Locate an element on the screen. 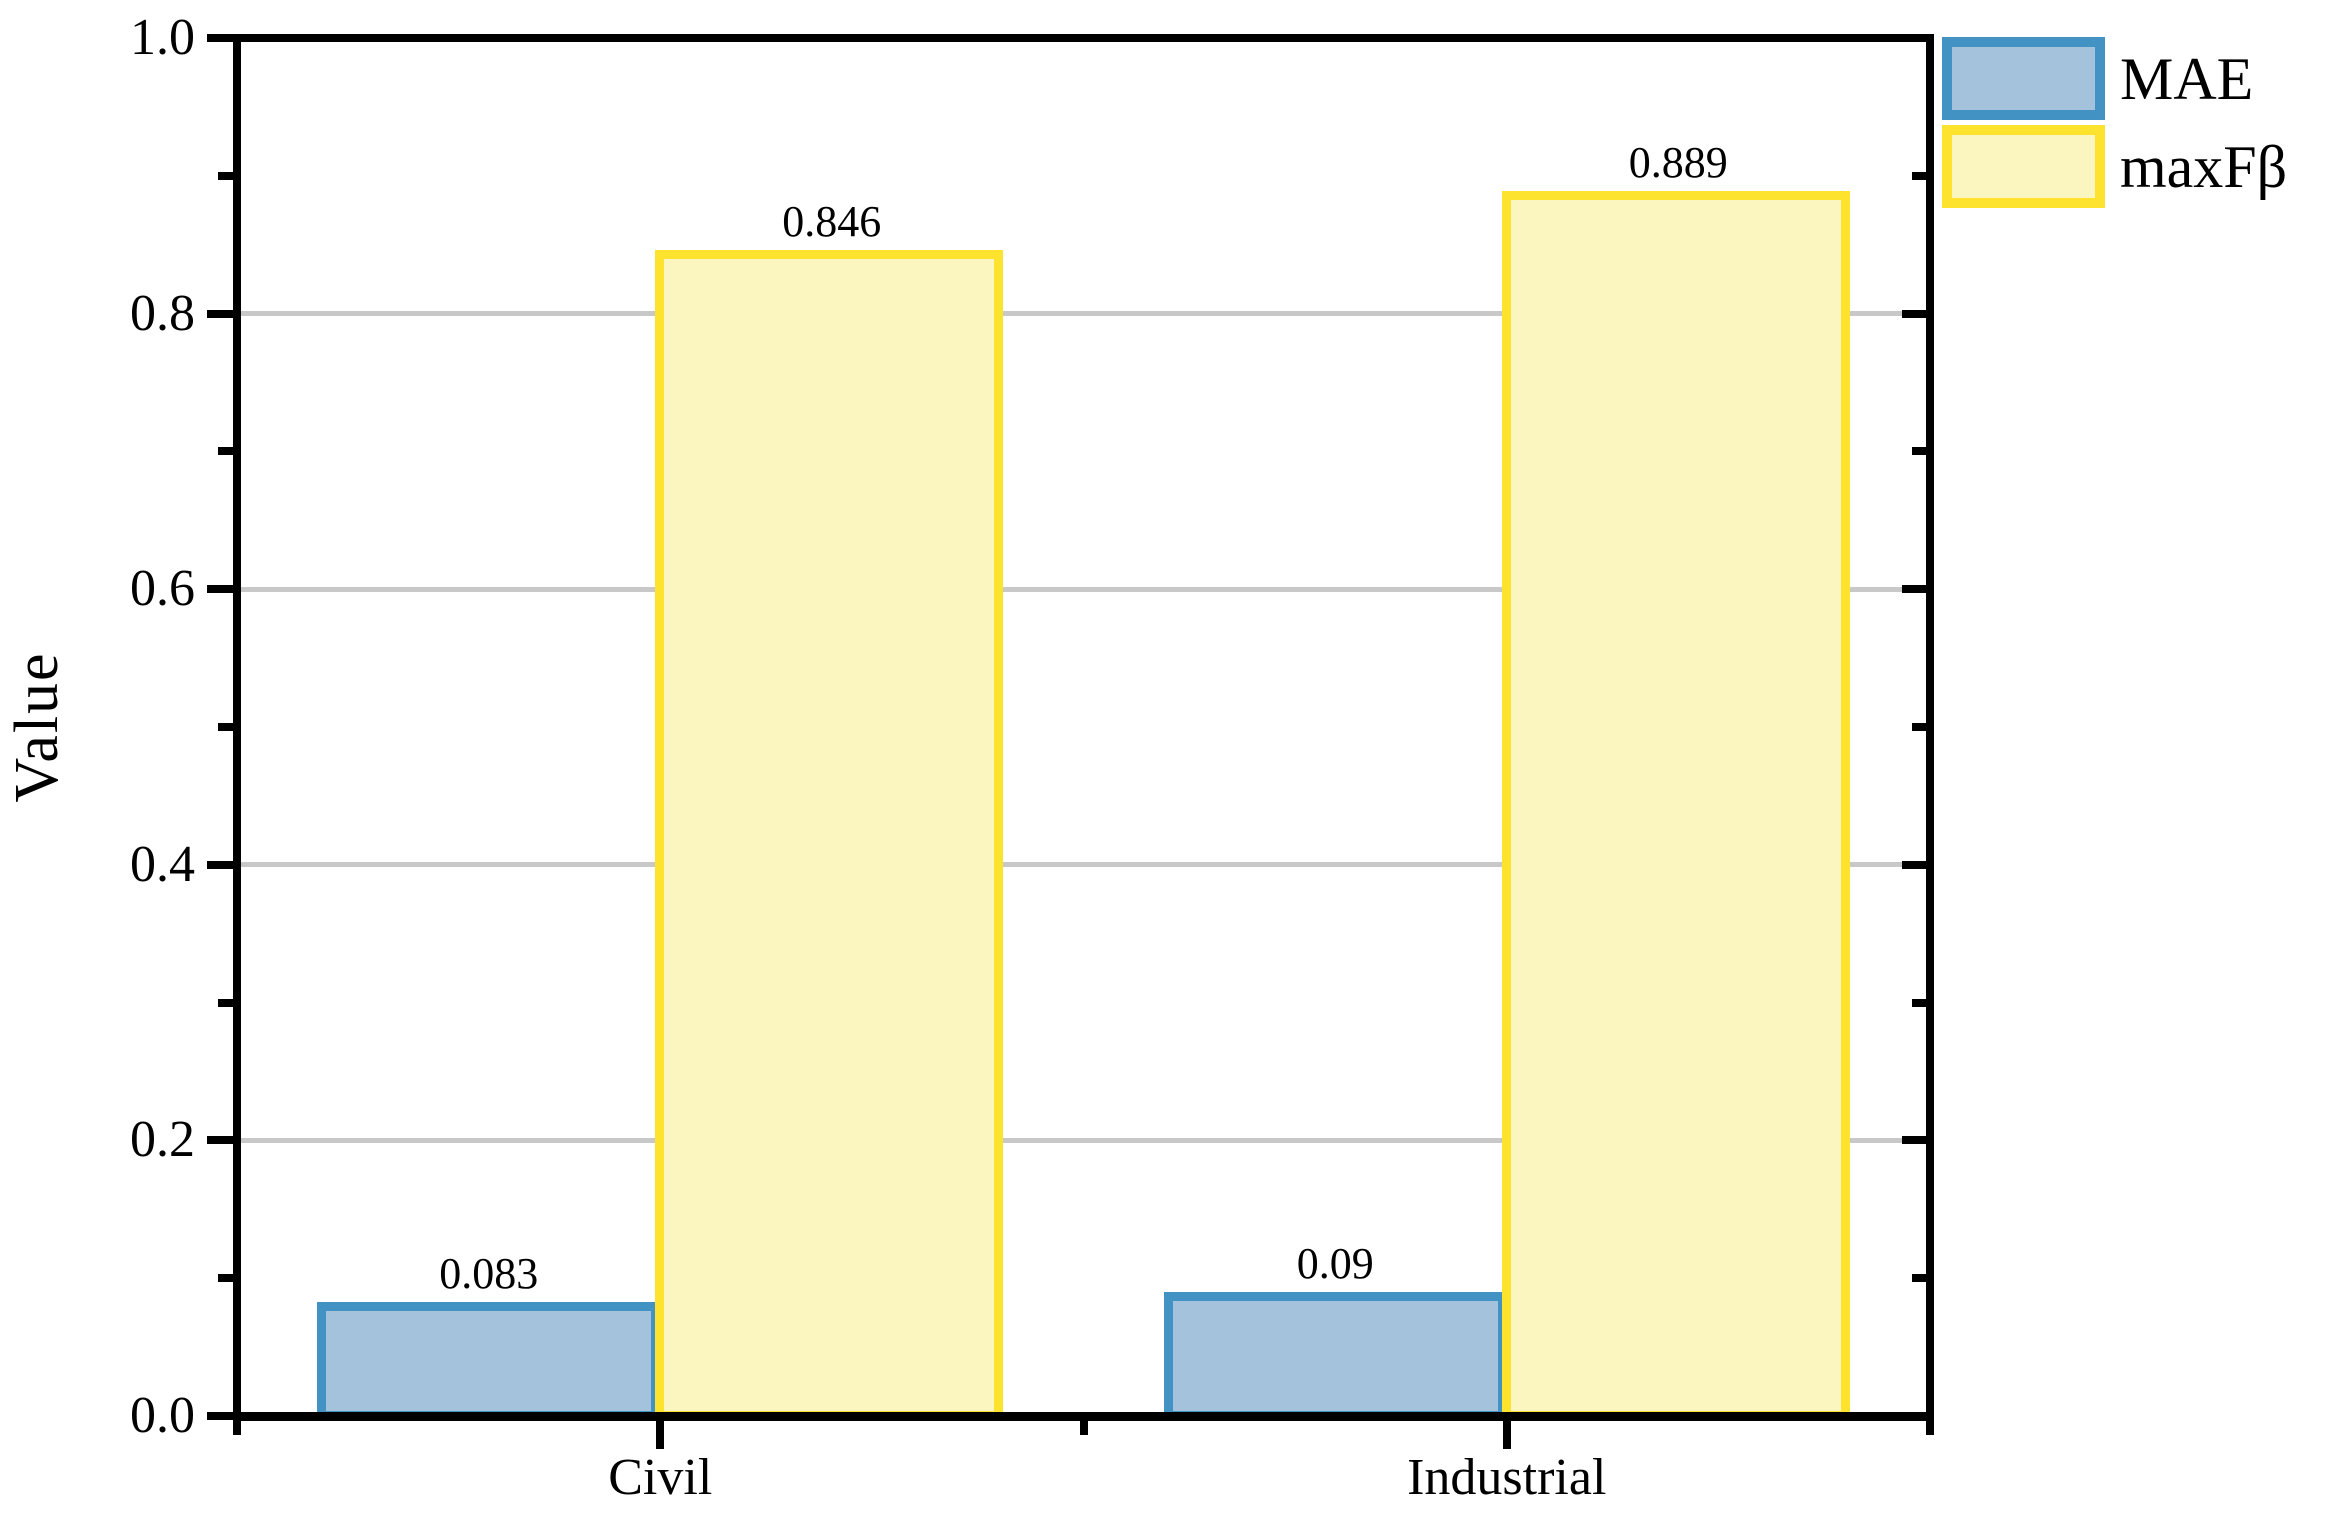 Image resolution: width=2332 pixels, height=1532 pixels. bar-value-label: 0.846 is located at coordinates (832, 222).